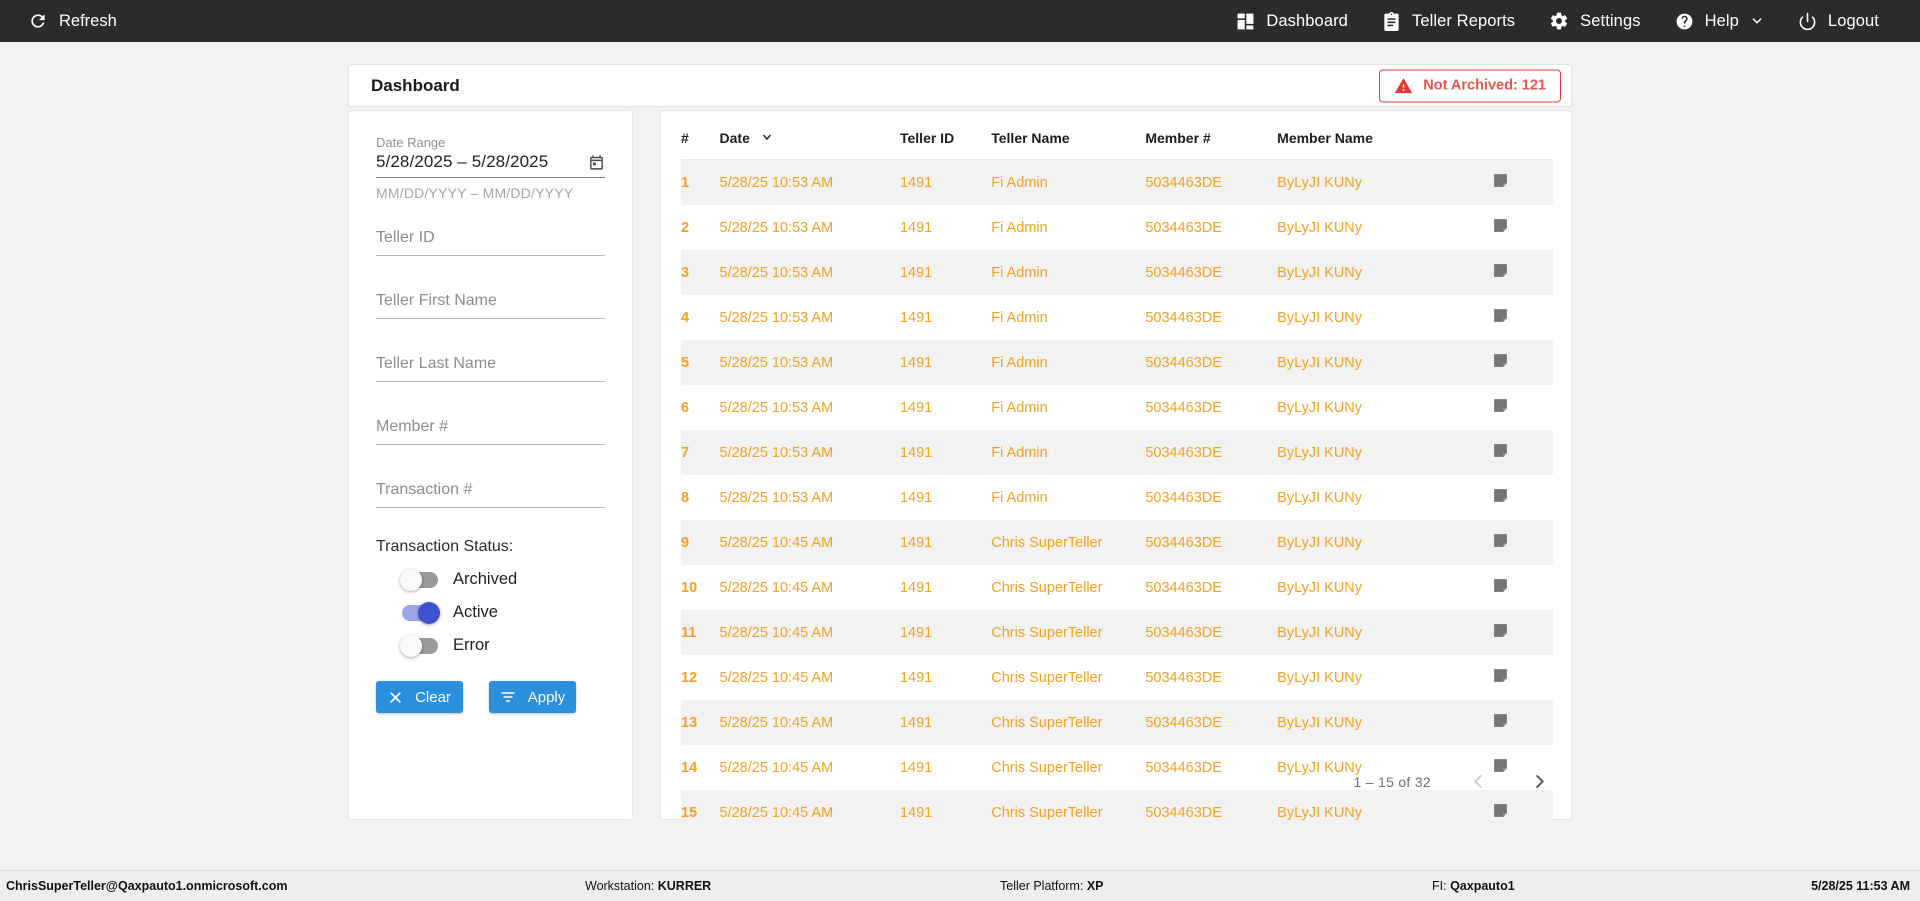 The height and width of the screenshot is (901, 1920). What do you see at coordinates (596, 162) in the screenshot?
I see `calendar-icon` at bounding box center [596, 162].